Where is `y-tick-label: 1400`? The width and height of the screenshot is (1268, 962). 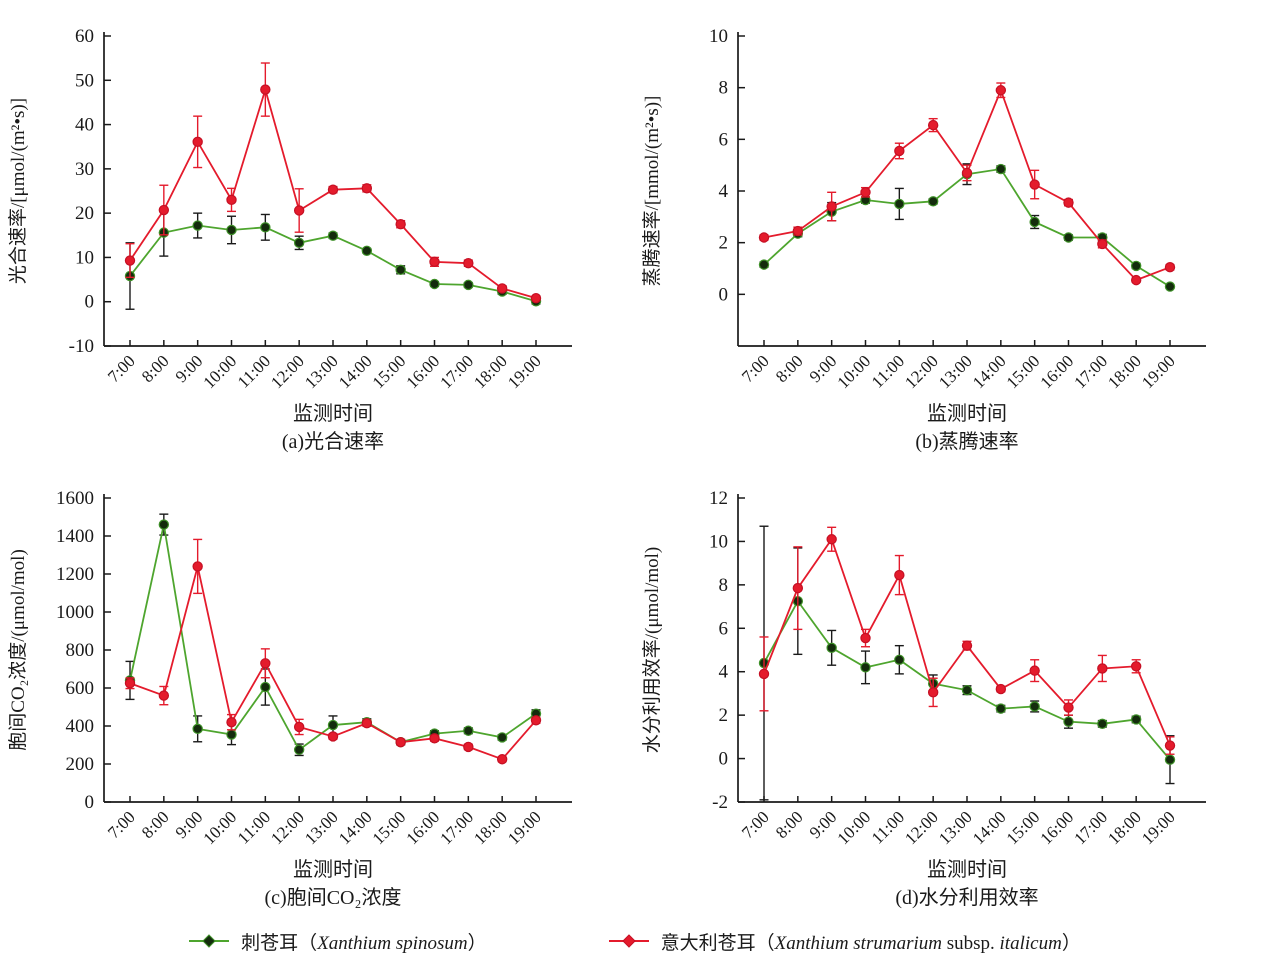
y-tick-label: 1400 is located at coordinates (75, 536).